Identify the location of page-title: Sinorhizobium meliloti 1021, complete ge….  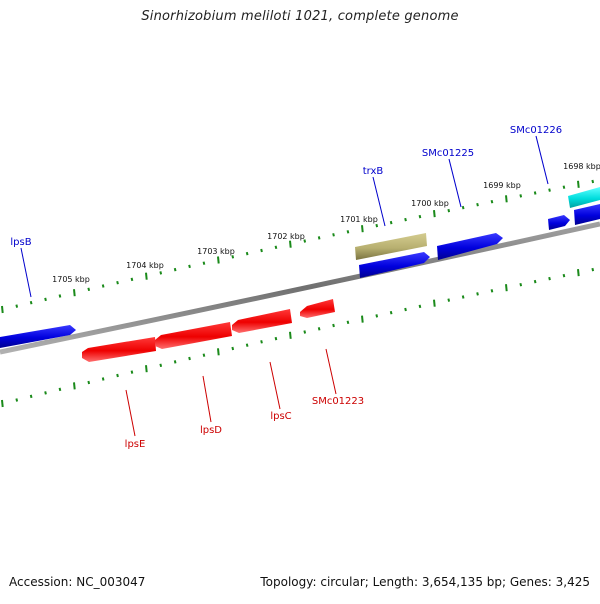
(300, 16).